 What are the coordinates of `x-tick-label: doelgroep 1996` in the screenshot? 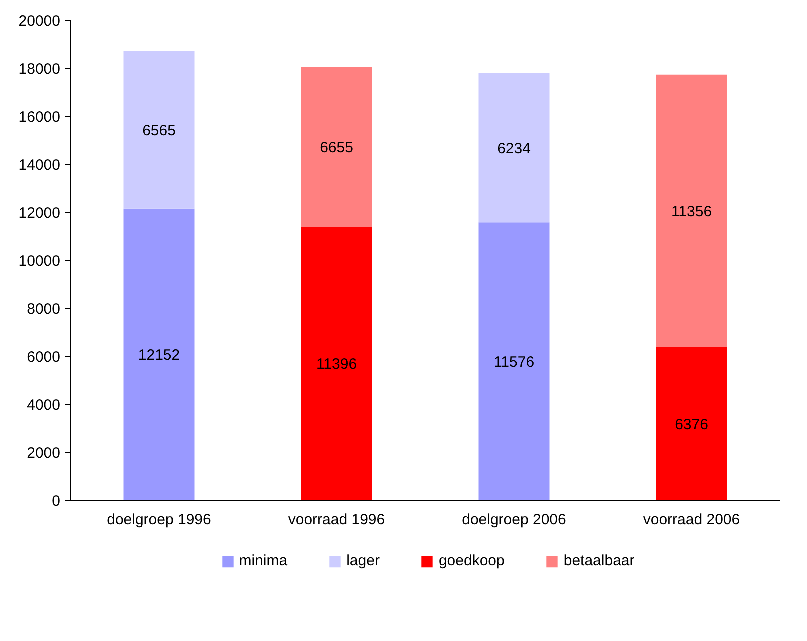 It's located at (159, 520).